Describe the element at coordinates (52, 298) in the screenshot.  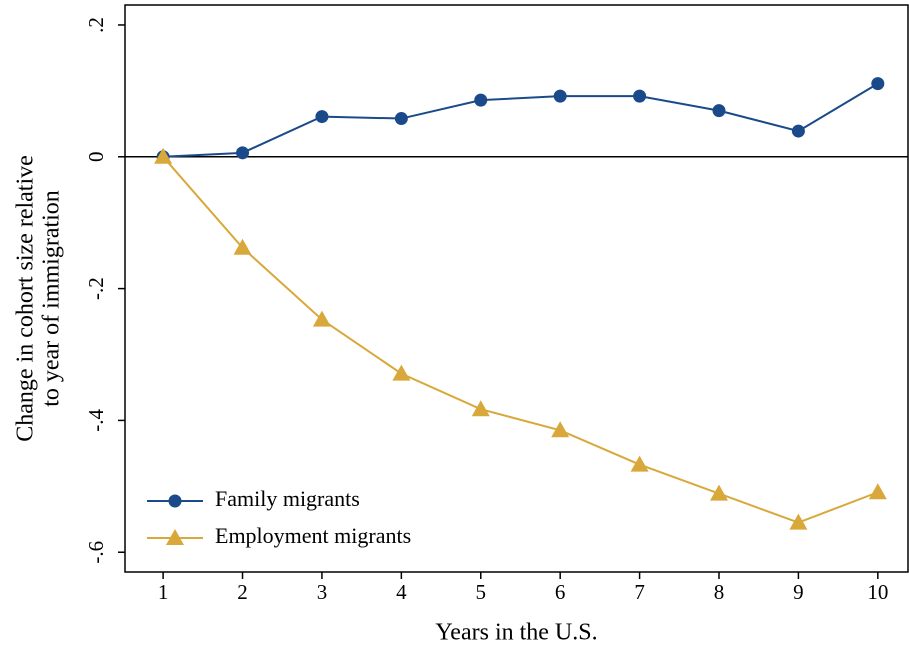
I see `y-axis-label: to year of immigration` at that location.